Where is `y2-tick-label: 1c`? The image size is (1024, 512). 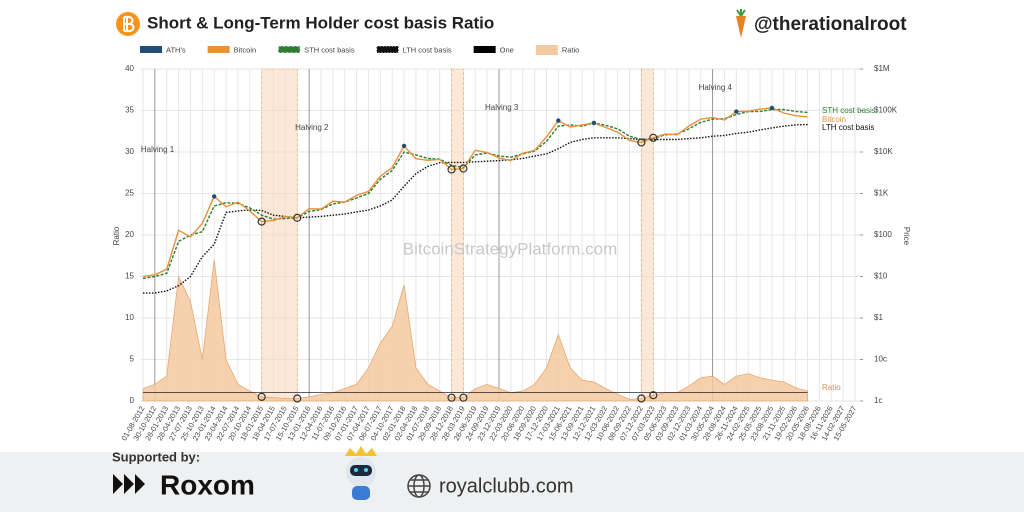 y2-tick-label: 1c is located at coordinates (878, 400).